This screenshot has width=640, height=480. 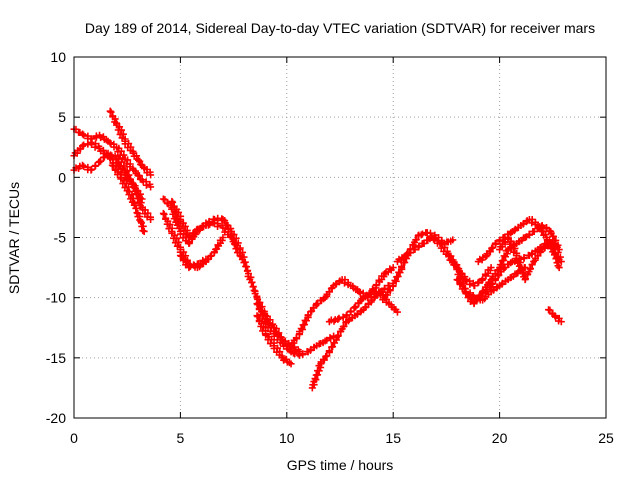 What do you see at coordinates (56, 358) in the screenshot?
I see `y-tick-label: -15` at bounding box center [56, 358].